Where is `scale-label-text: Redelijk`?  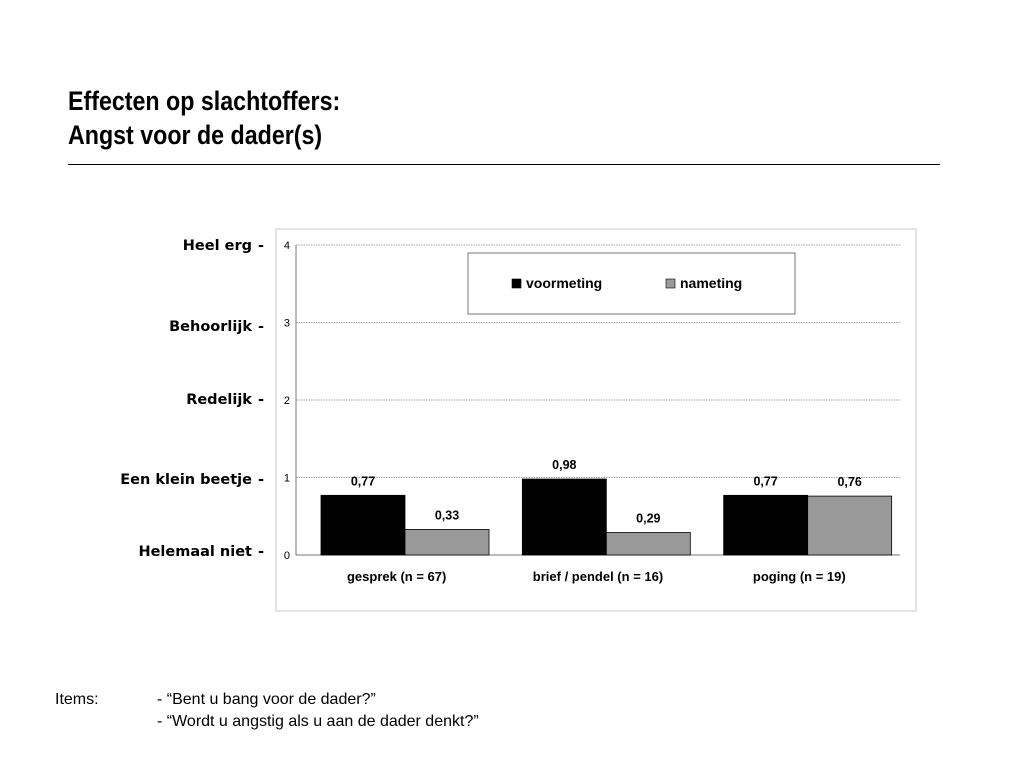 scale-label-text: Redelijk is located at coordinates (219, 400).